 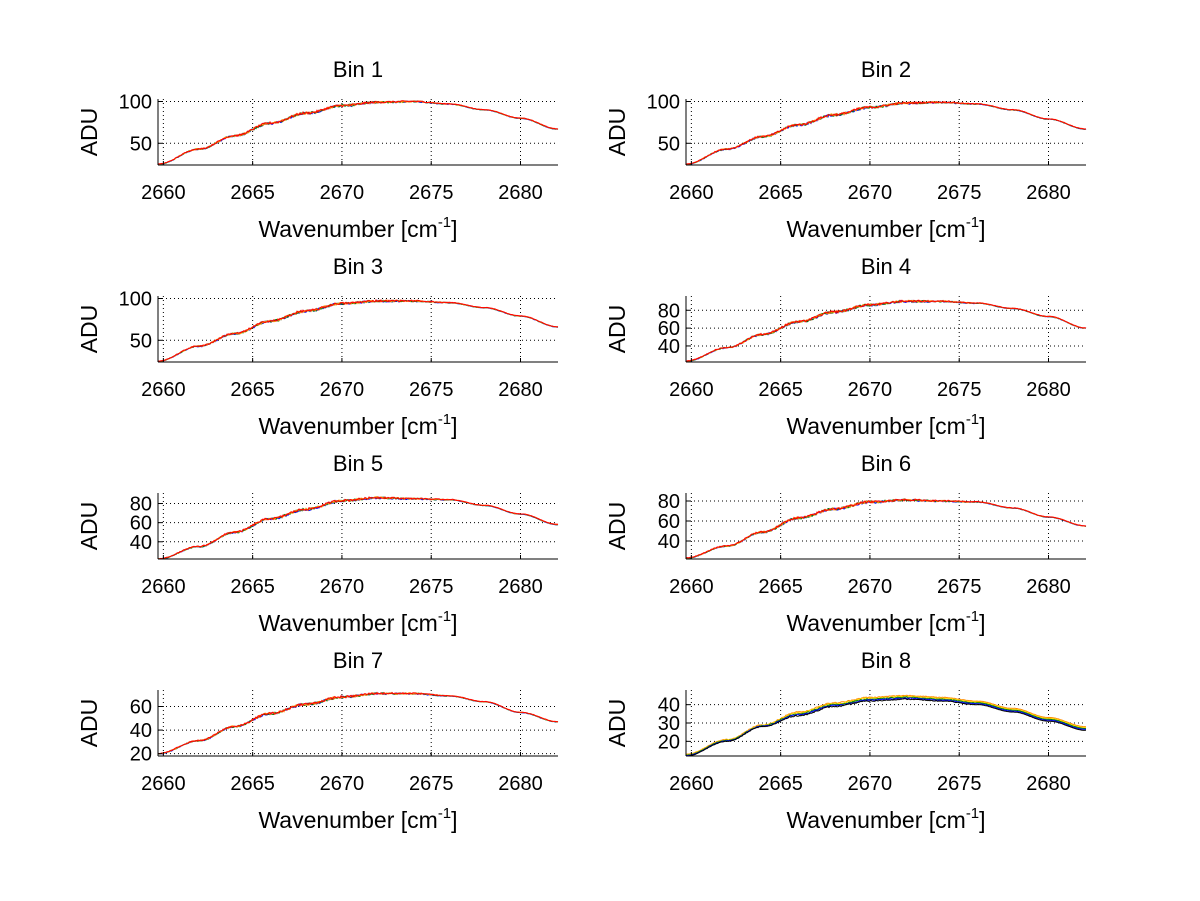 I want to click on subplot-title: Bin 1, so click(x=358, y=69).